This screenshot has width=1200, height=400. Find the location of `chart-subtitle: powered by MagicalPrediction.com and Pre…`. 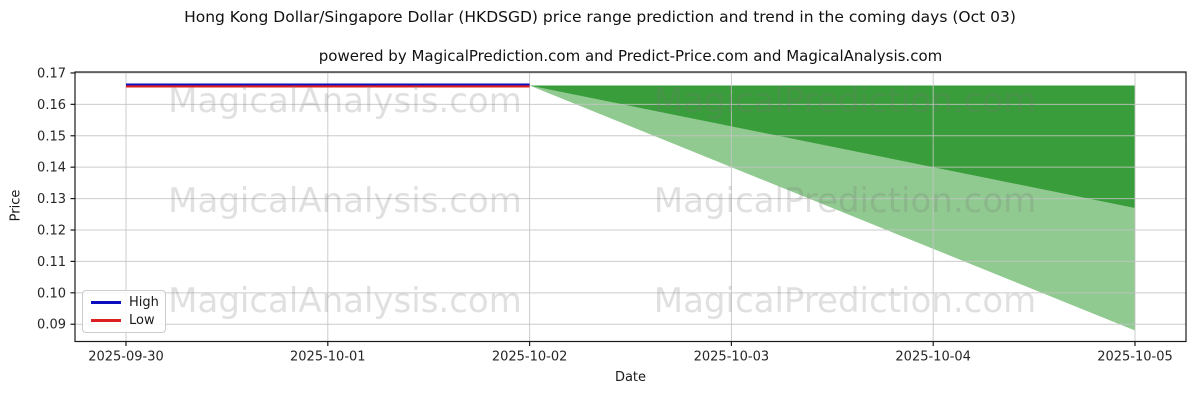

chart-subtitle: powered by MagicalPrediction.com and Pre… is located at coordinates (630, 56).